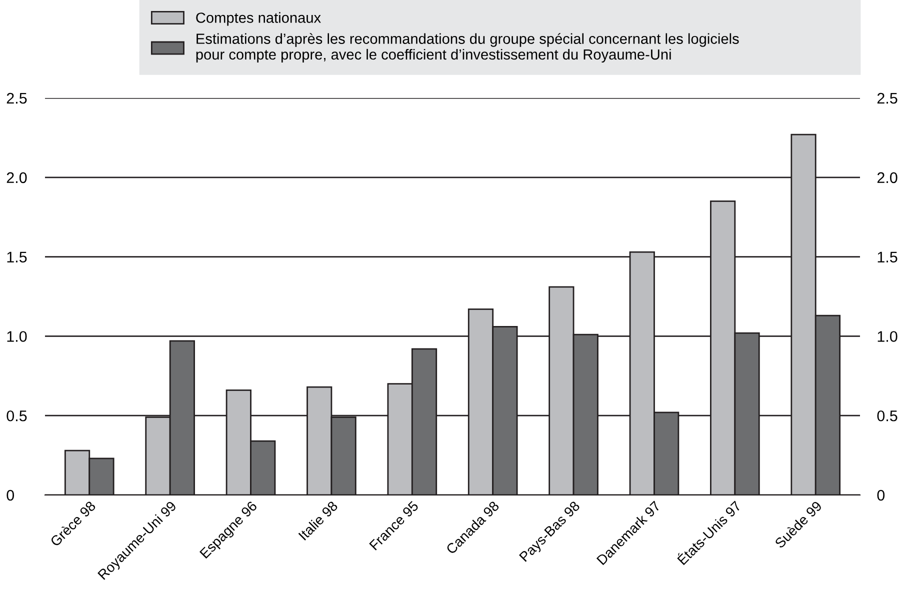 Image resolution: width=903 pixels, height=597 pixels. Describe the element at coordinates (16, 416) in the screenshot. I see `y-tick-label: 0.5` at that location.